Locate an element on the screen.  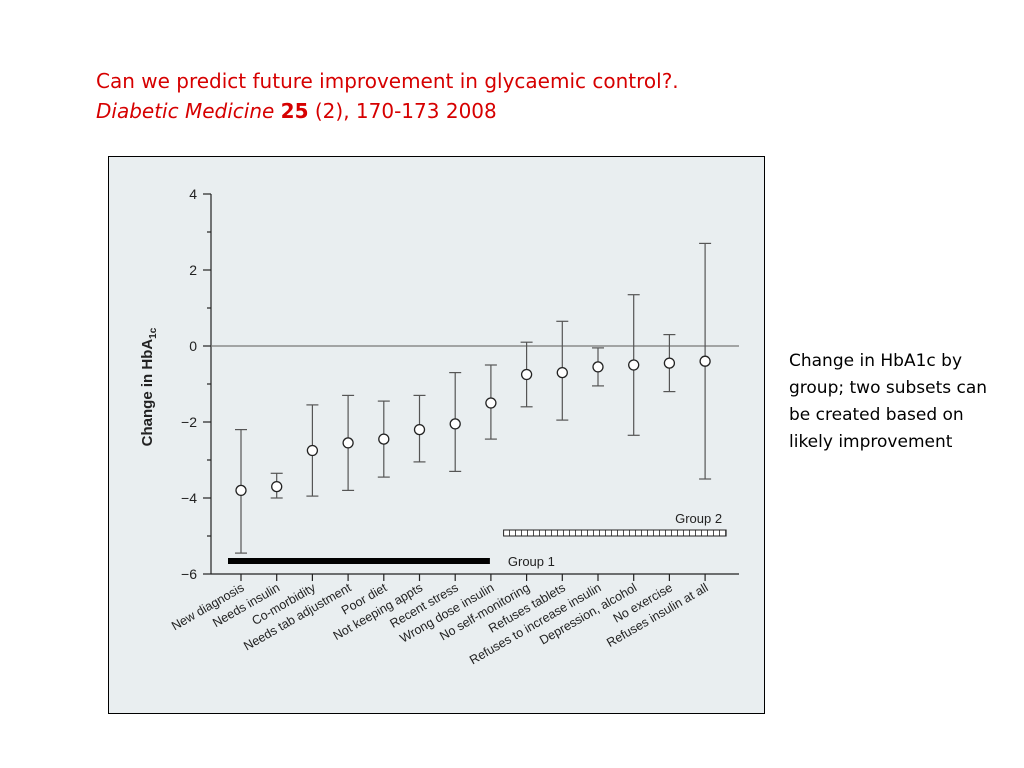
group-2-bar is located at coordinates (615, 533).